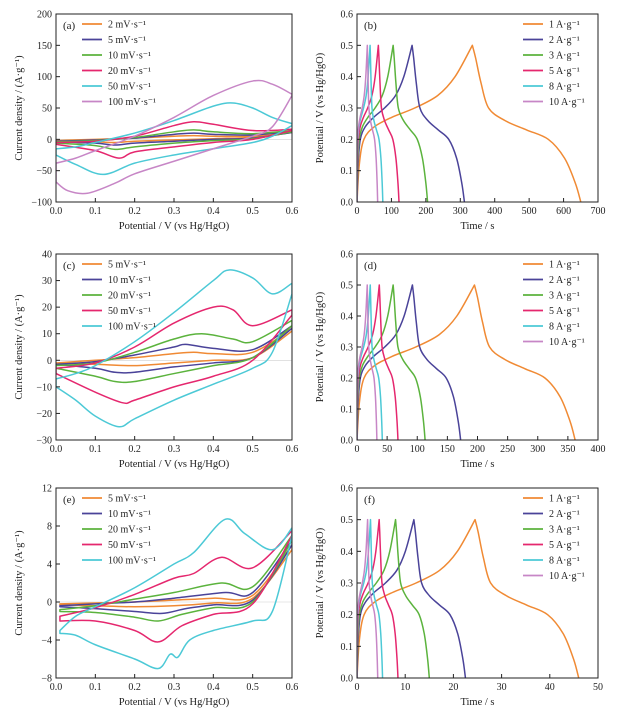 This screenshot has width=627, height=719. I want to click on legend-entry: 10 mV·s⁻¹, so click(129, 56).